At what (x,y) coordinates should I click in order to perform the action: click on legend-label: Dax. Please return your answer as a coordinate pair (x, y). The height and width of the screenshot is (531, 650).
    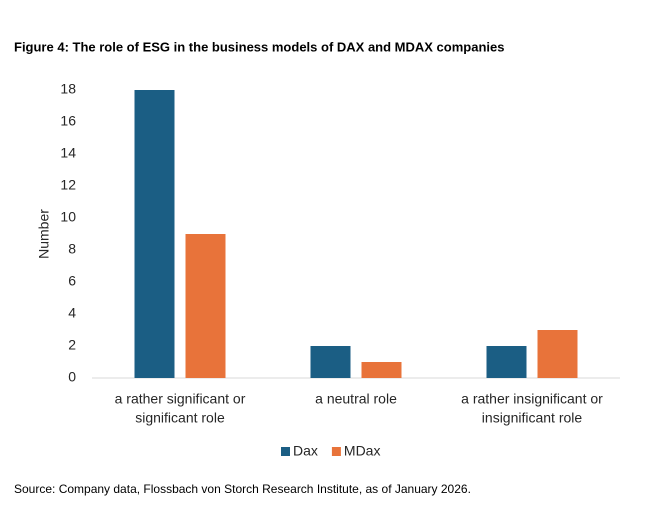
    Looking at the image, I should click on (305, 451).